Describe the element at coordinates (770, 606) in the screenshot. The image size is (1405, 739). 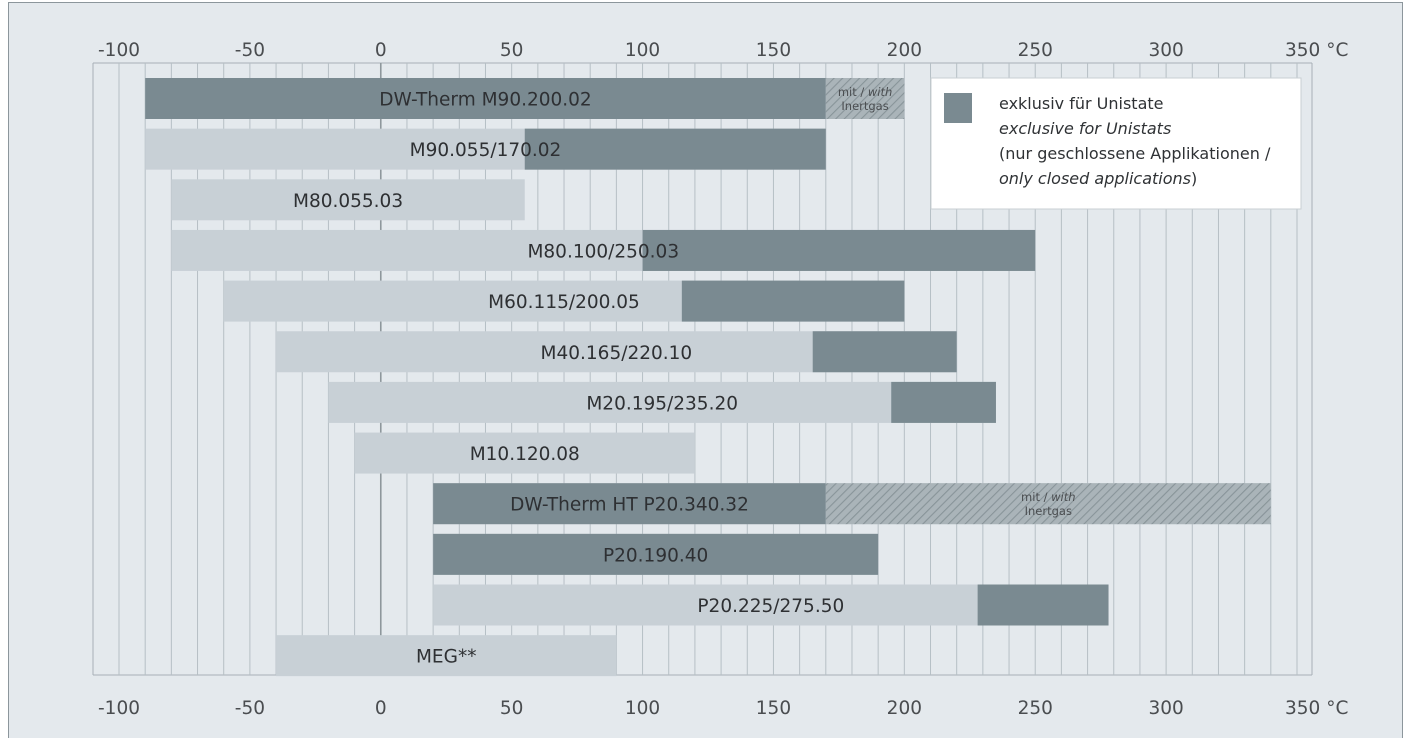
I see `bar-label: P20.225/275.50` at that location.